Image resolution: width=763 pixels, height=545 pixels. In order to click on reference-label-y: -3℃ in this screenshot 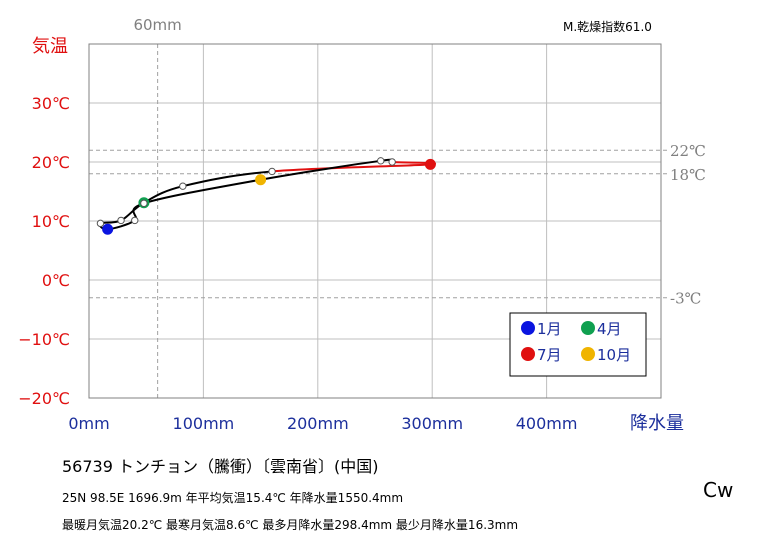, I will do `click(685, 299)`.